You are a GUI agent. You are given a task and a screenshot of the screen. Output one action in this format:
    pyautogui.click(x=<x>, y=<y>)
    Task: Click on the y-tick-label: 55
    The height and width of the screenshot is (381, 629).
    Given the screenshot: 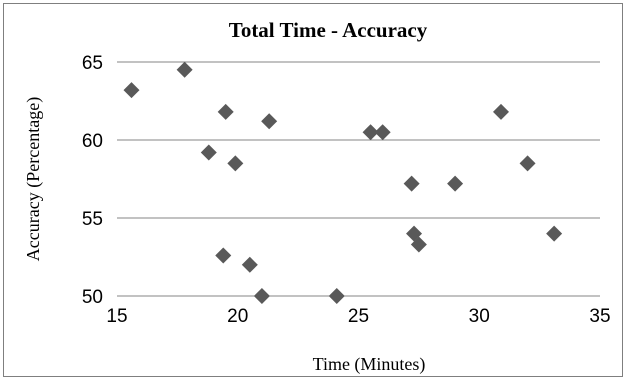 What is the action you would take?
    pyautogui.click(x=92, y=219)
    